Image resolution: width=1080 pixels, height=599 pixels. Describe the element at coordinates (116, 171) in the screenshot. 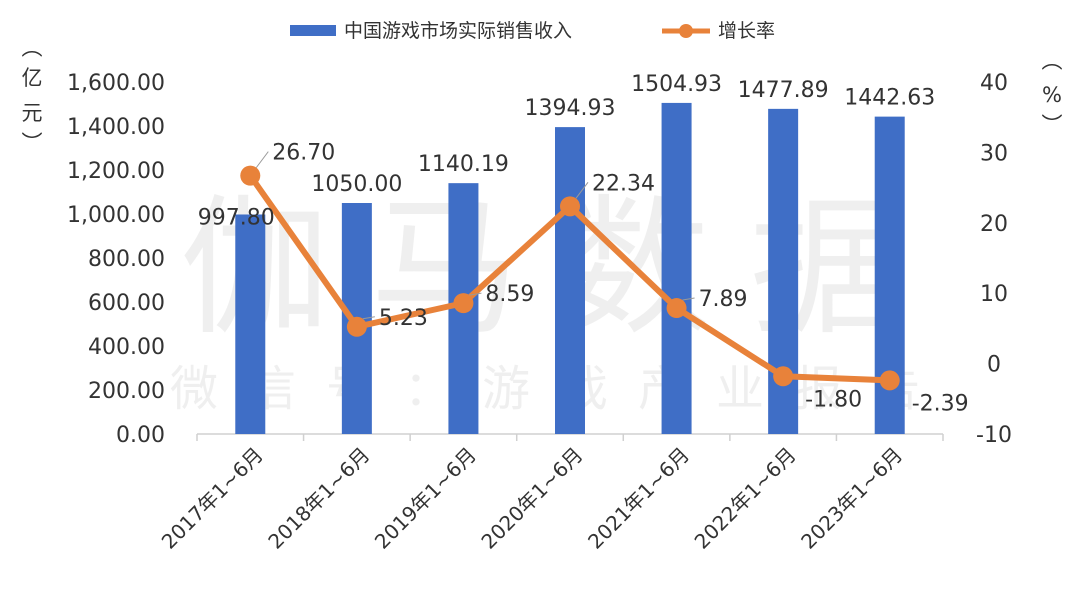

I see `left-tick-label: 1,200.00` at that location.